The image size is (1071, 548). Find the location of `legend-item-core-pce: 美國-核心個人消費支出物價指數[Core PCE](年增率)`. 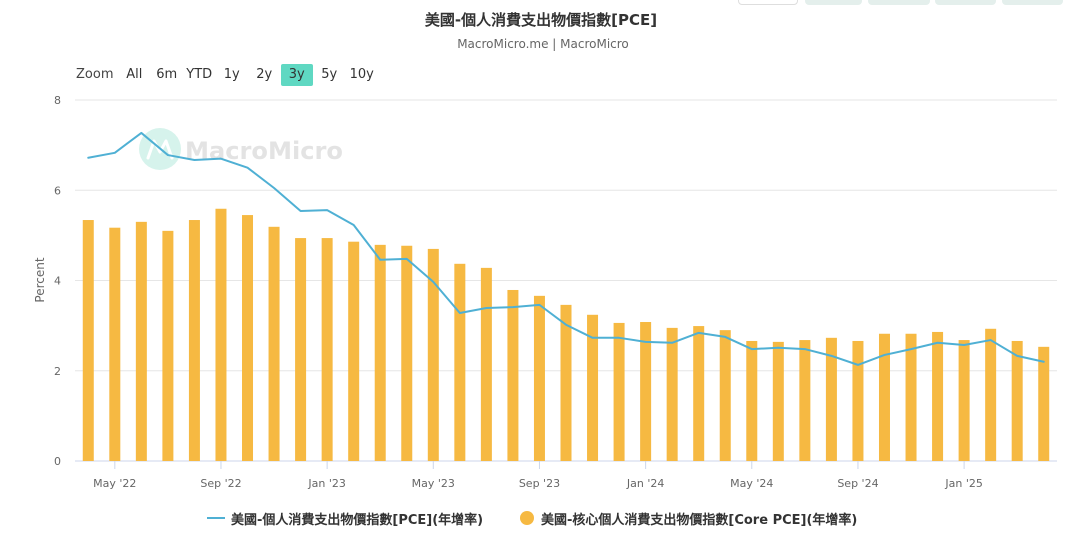

legend-item-core-pce: 美國-核心個人消費支出物價指數[Core PCE](年增率) is located at coordinates (689, 518).